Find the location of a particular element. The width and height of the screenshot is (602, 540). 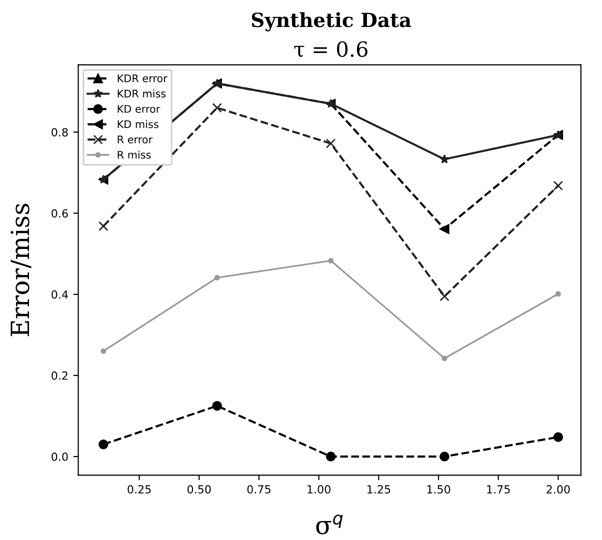

y-tick-label: 0.8 is located at coordinates (60, 132).